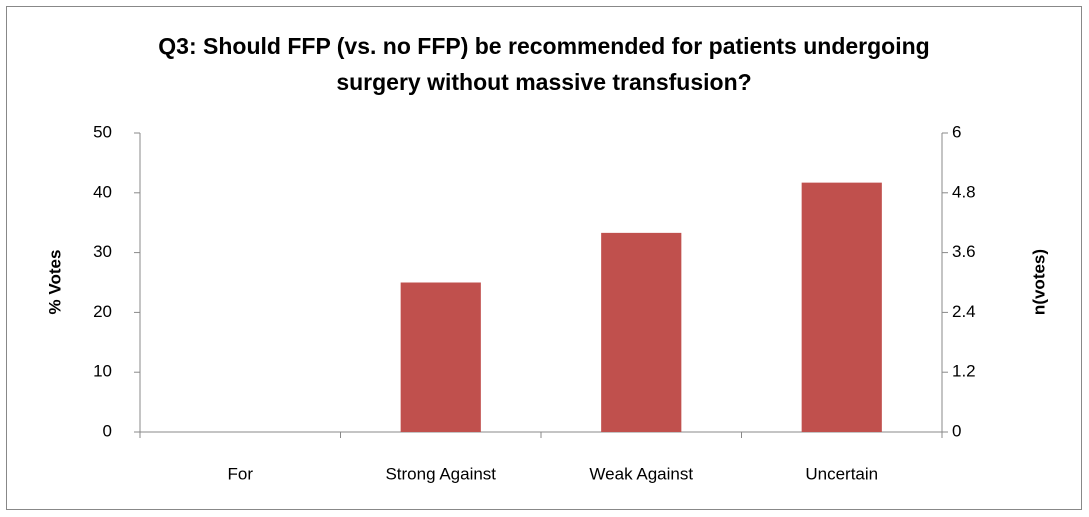 The width and height of the screenshot is (1089, 517). Describe the element at coordinates (641, 473) in the screenshot. I see `x-tick-label: Weak Against` at that location.